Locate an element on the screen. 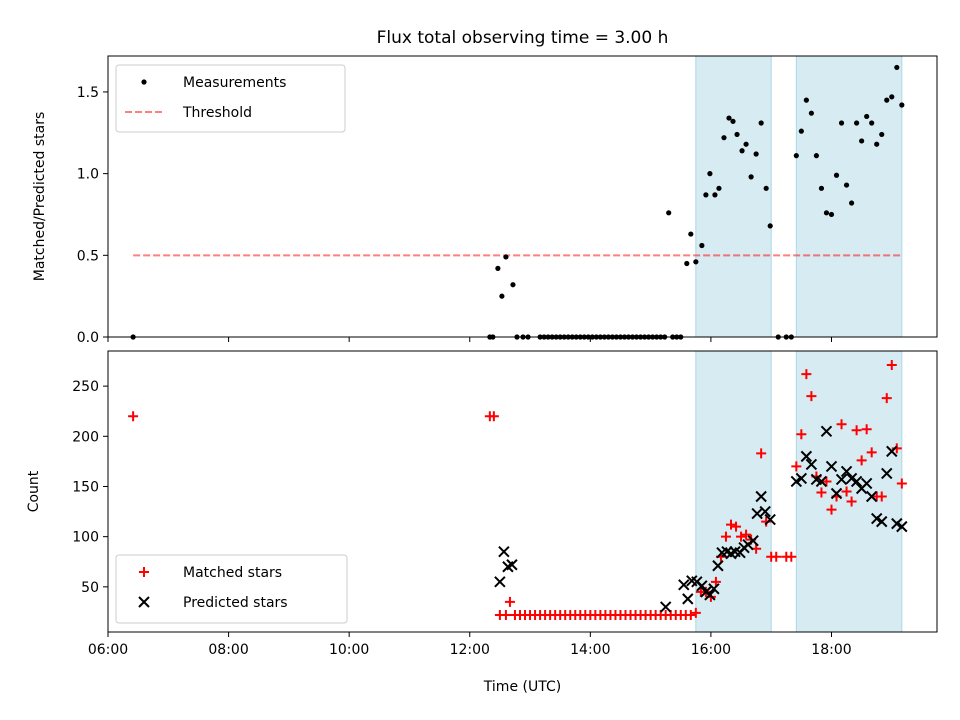 The image size is (960, 720). x-tick-label: 16:00 is located at coordinates (711, 650).